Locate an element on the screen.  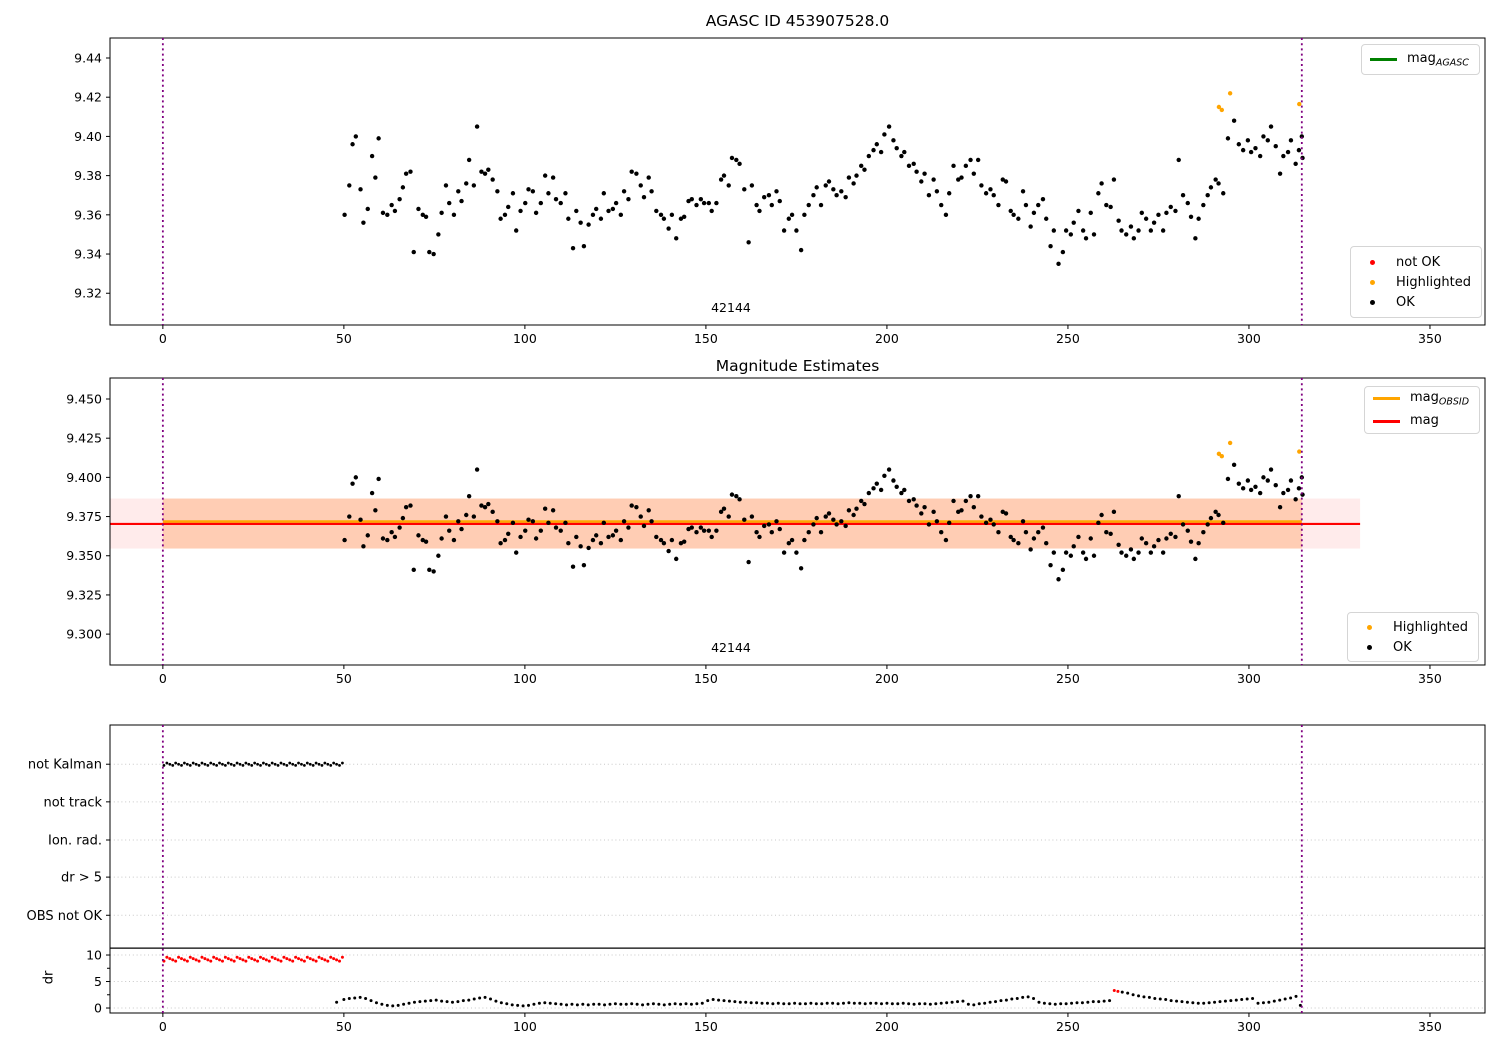
top-y-axis-tick-label: 9.36 is located at coordinates (88, 214).